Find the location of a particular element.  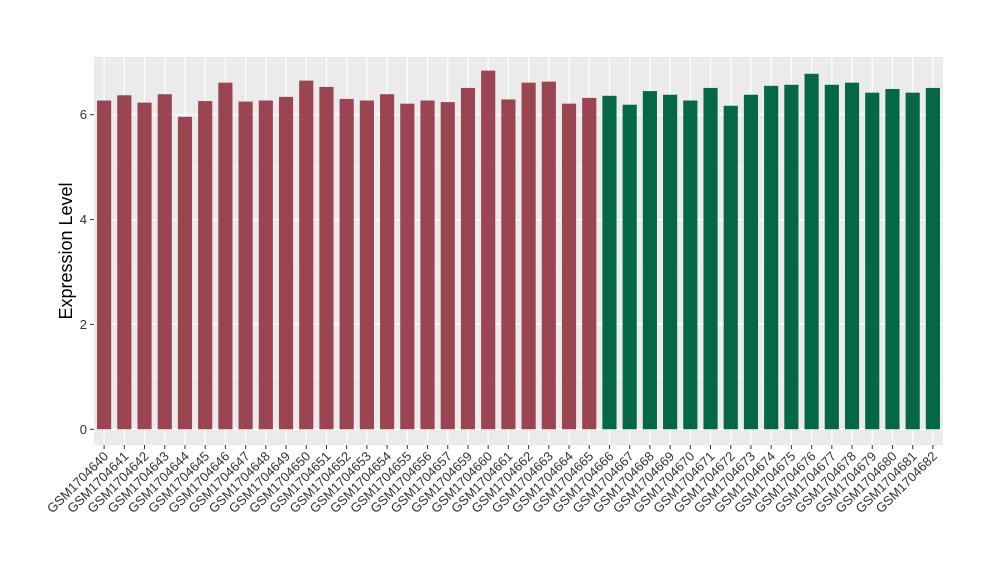

bar-GSM1704680 is located at coordinates (892, 259).